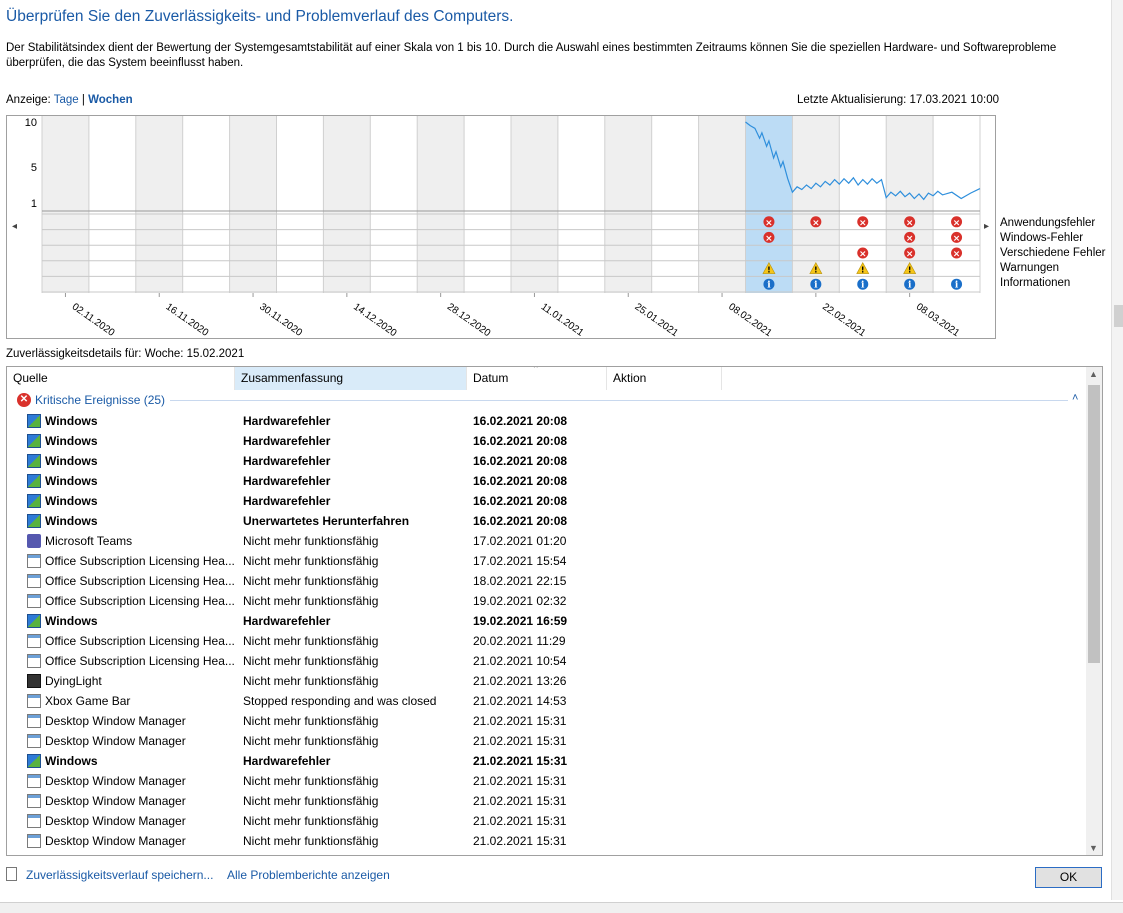 The width and height of the screenshot is (1123, 913). I want to click on table-scrollbar: ▲ ▼, so click(1094, 611).